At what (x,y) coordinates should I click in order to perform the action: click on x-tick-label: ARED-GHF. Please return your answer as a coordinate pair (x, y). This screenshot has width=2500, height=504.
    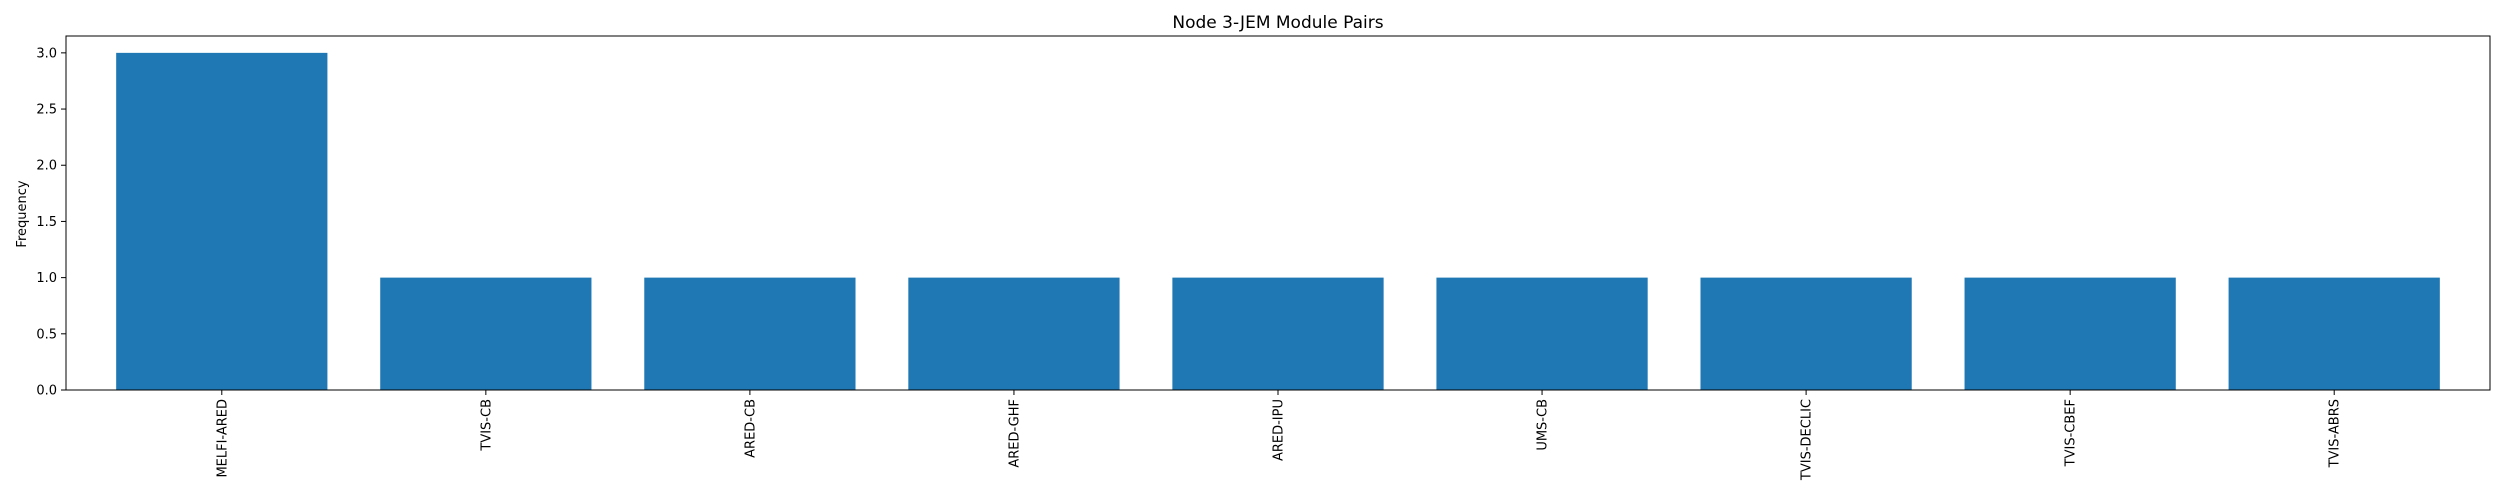
    Looking at the image, I should click on (1014, 433).